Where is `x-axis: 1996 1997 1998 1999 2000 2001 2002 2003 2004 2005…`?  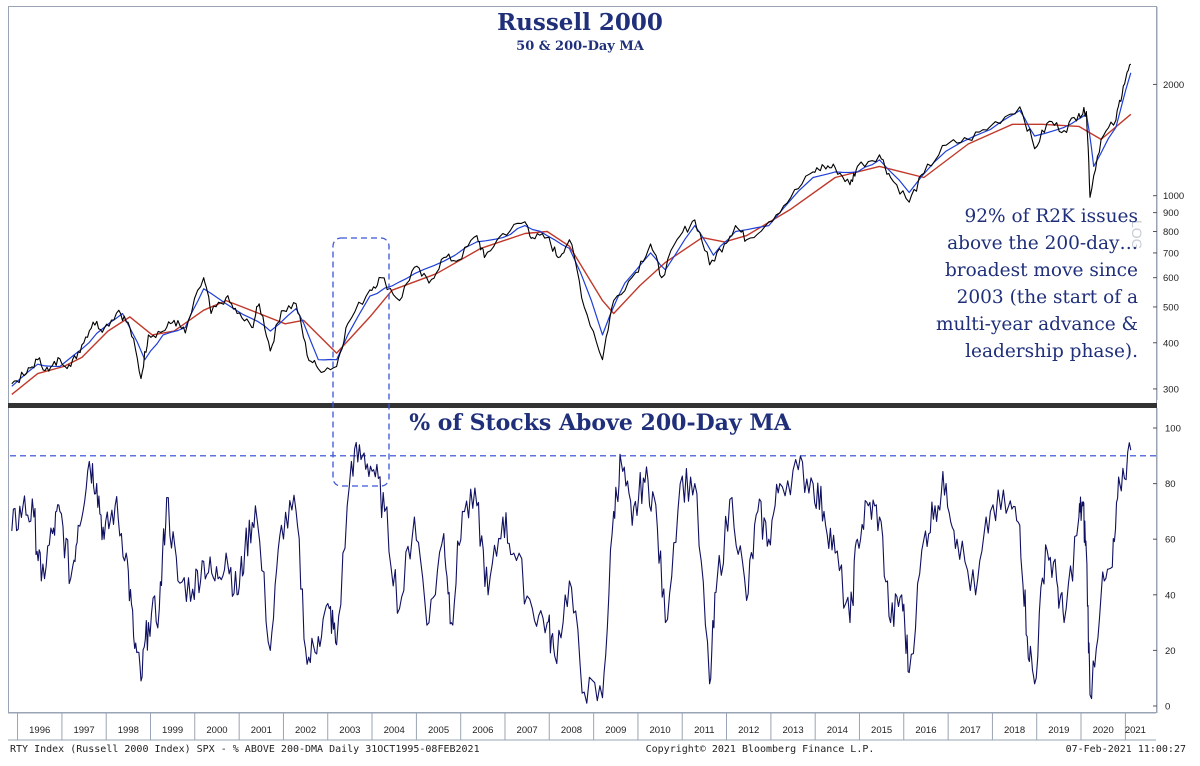
x-axis: 1996 1997 1998 1999 2000 2001 2002 2003 2004 2005… is located at coordinates (582, 726).